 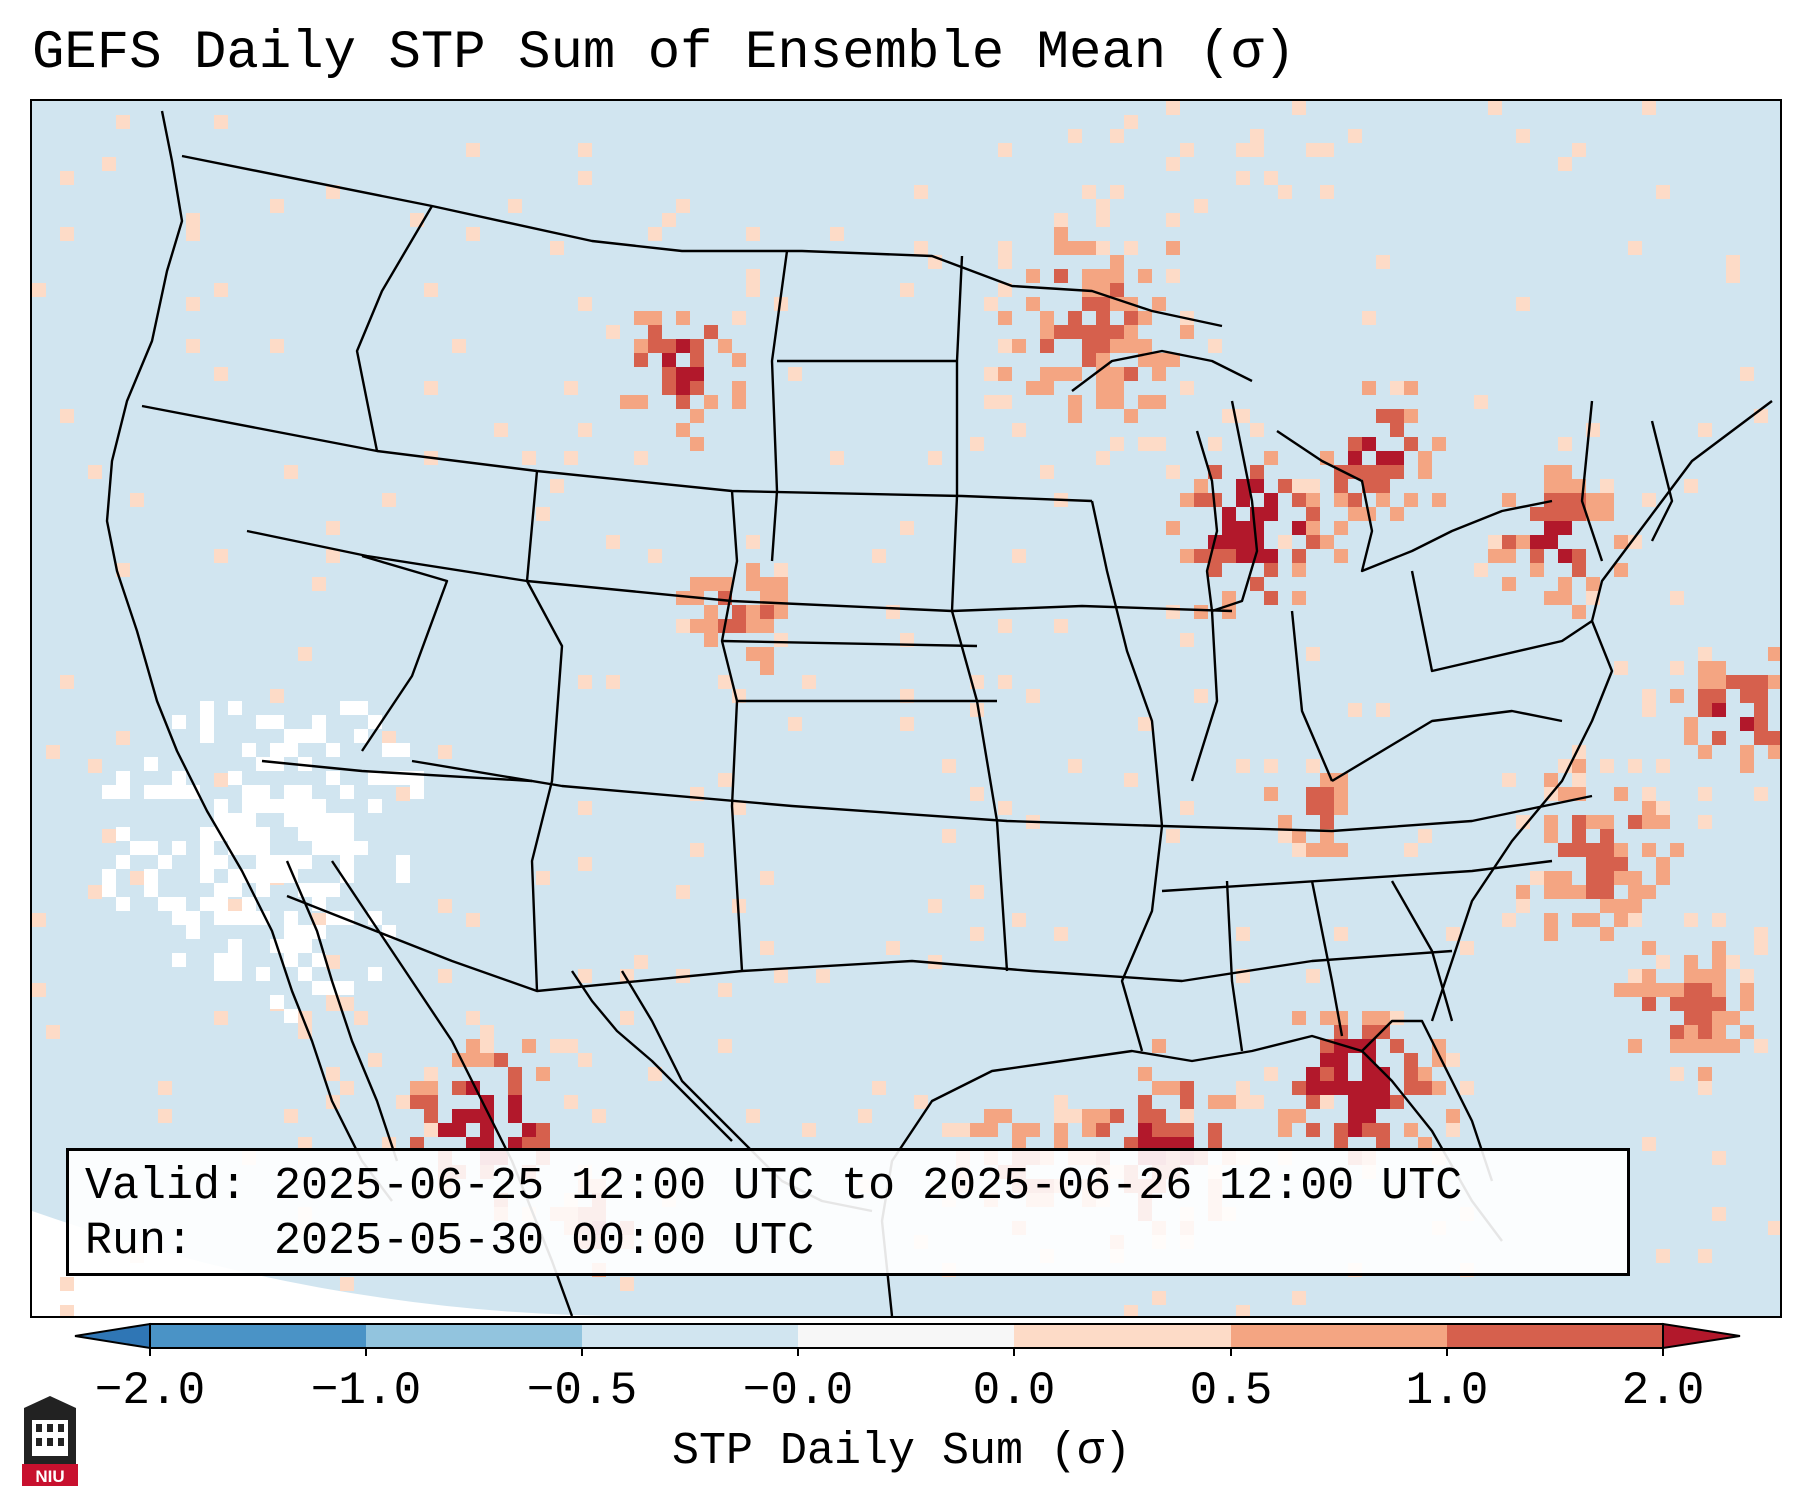 I want to click on east-coast, so click(x=1601, y=711).